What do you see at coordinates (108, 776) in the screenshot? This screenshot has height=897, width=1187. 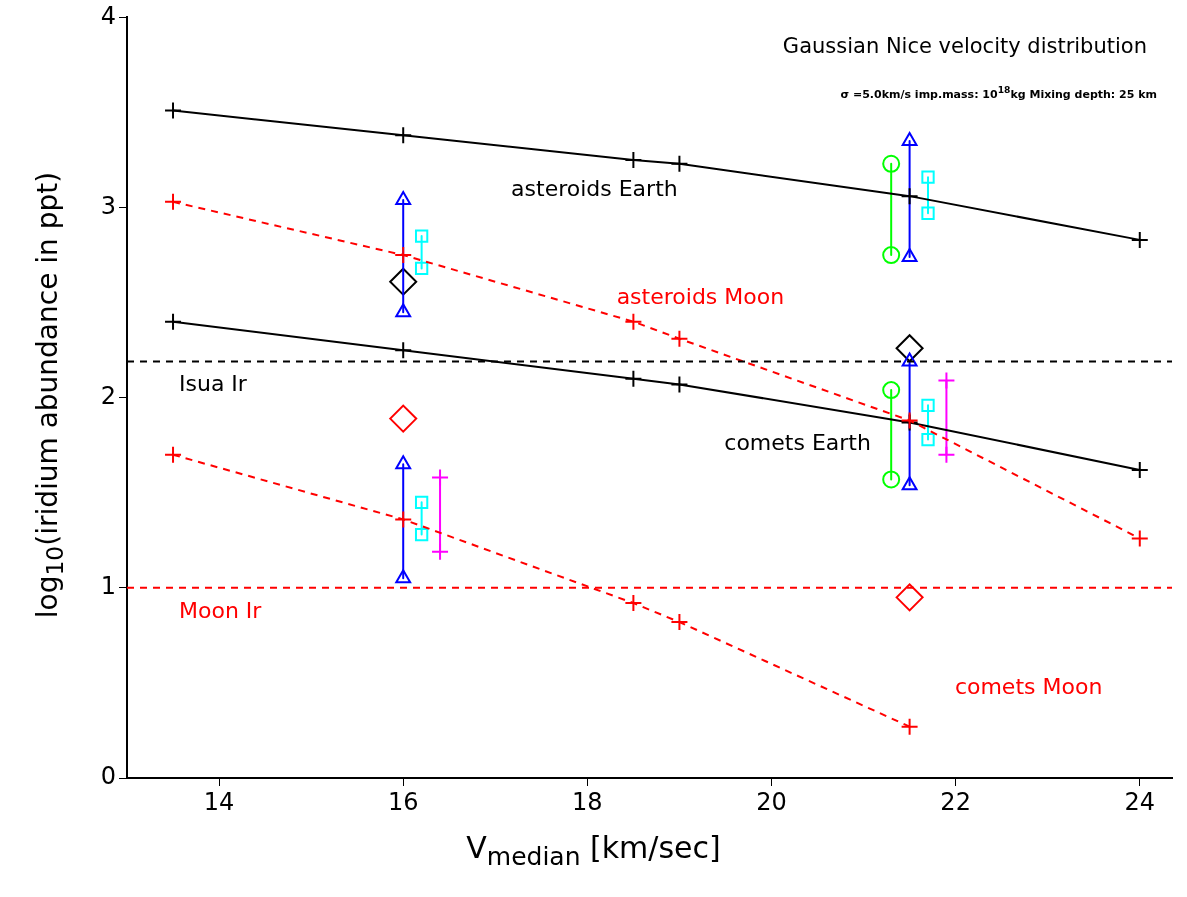 I see `y-tick-label: 0` at bounding box center [108, 776].